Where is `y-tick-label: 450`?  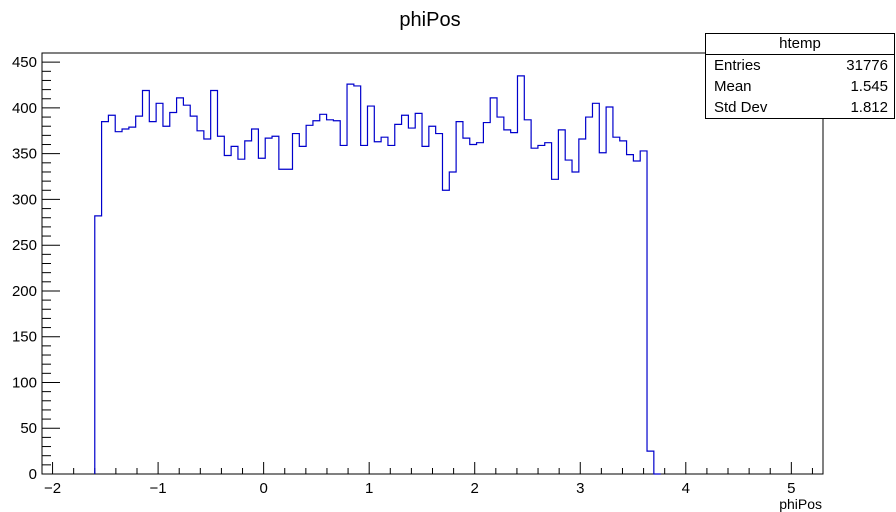 y-tick-label: 450 is located at coordinates (24, 62).